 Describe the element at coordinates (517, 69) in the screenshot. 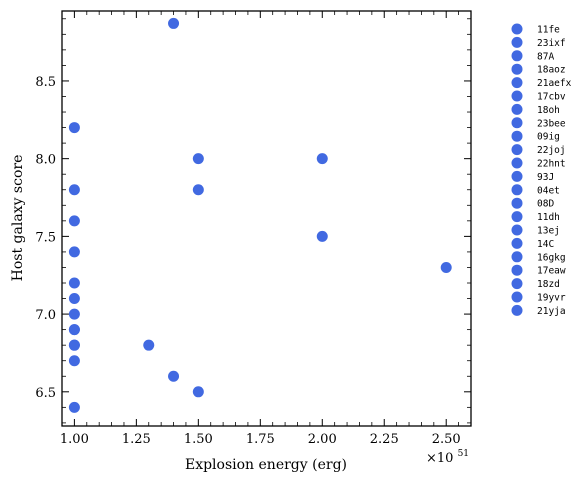

I see `legend-marker-18aoz` at that location.